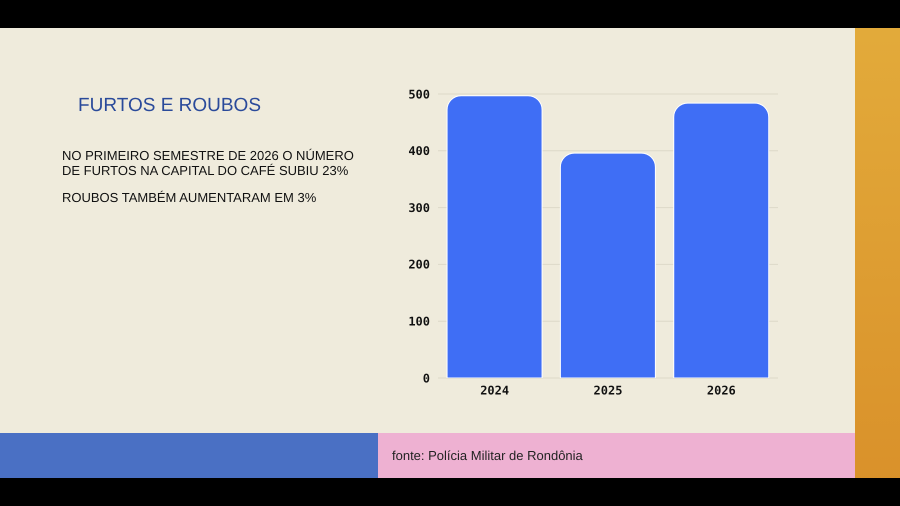  What do you see at coordinates (190, 197) in the screenshot?
I see `text: ROUBOS TAMBÉM AUMENTARAM EM 3%` at bounding box center [190, 197].